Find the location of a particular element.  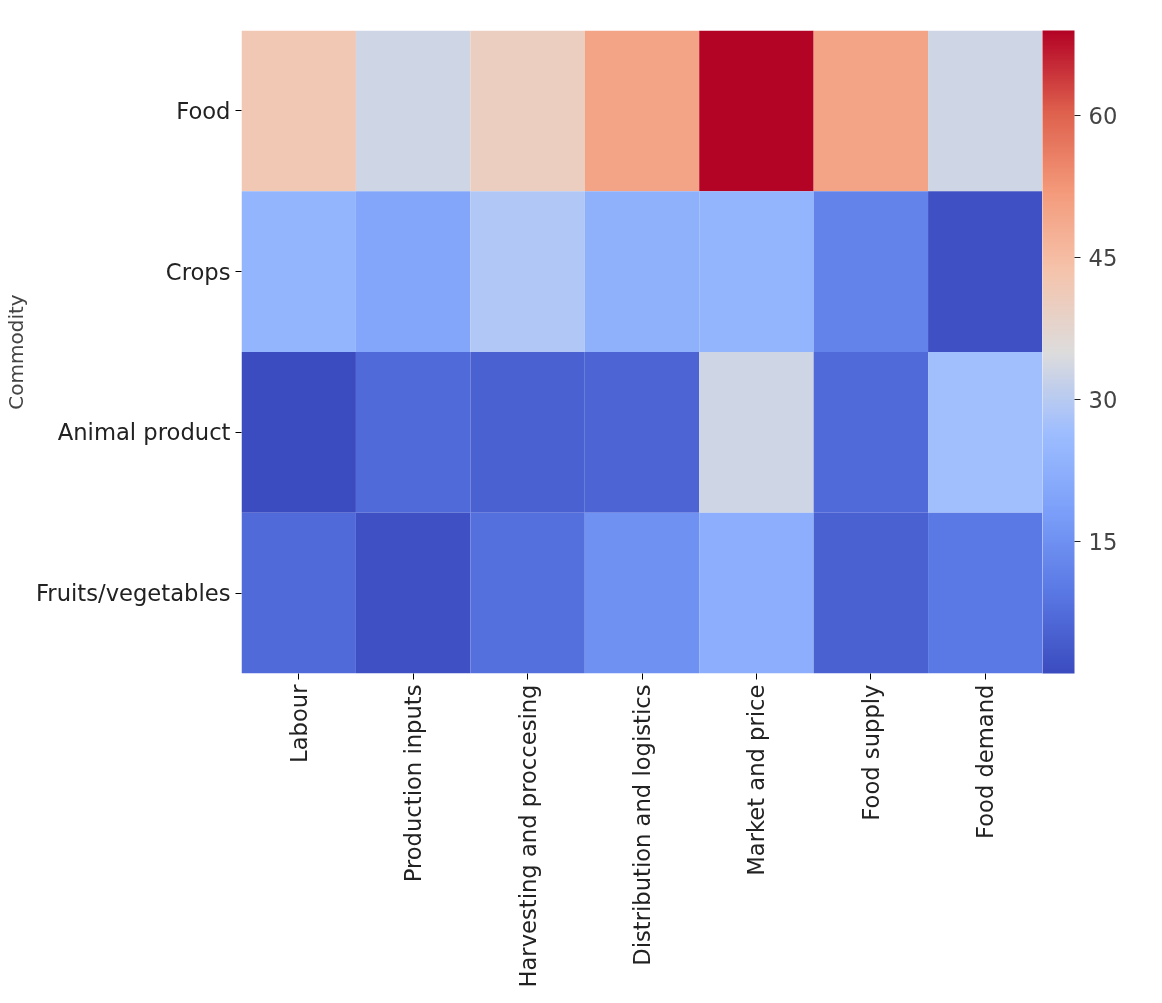

x-tick-label: Food demand is located at coordinates (985, 762).